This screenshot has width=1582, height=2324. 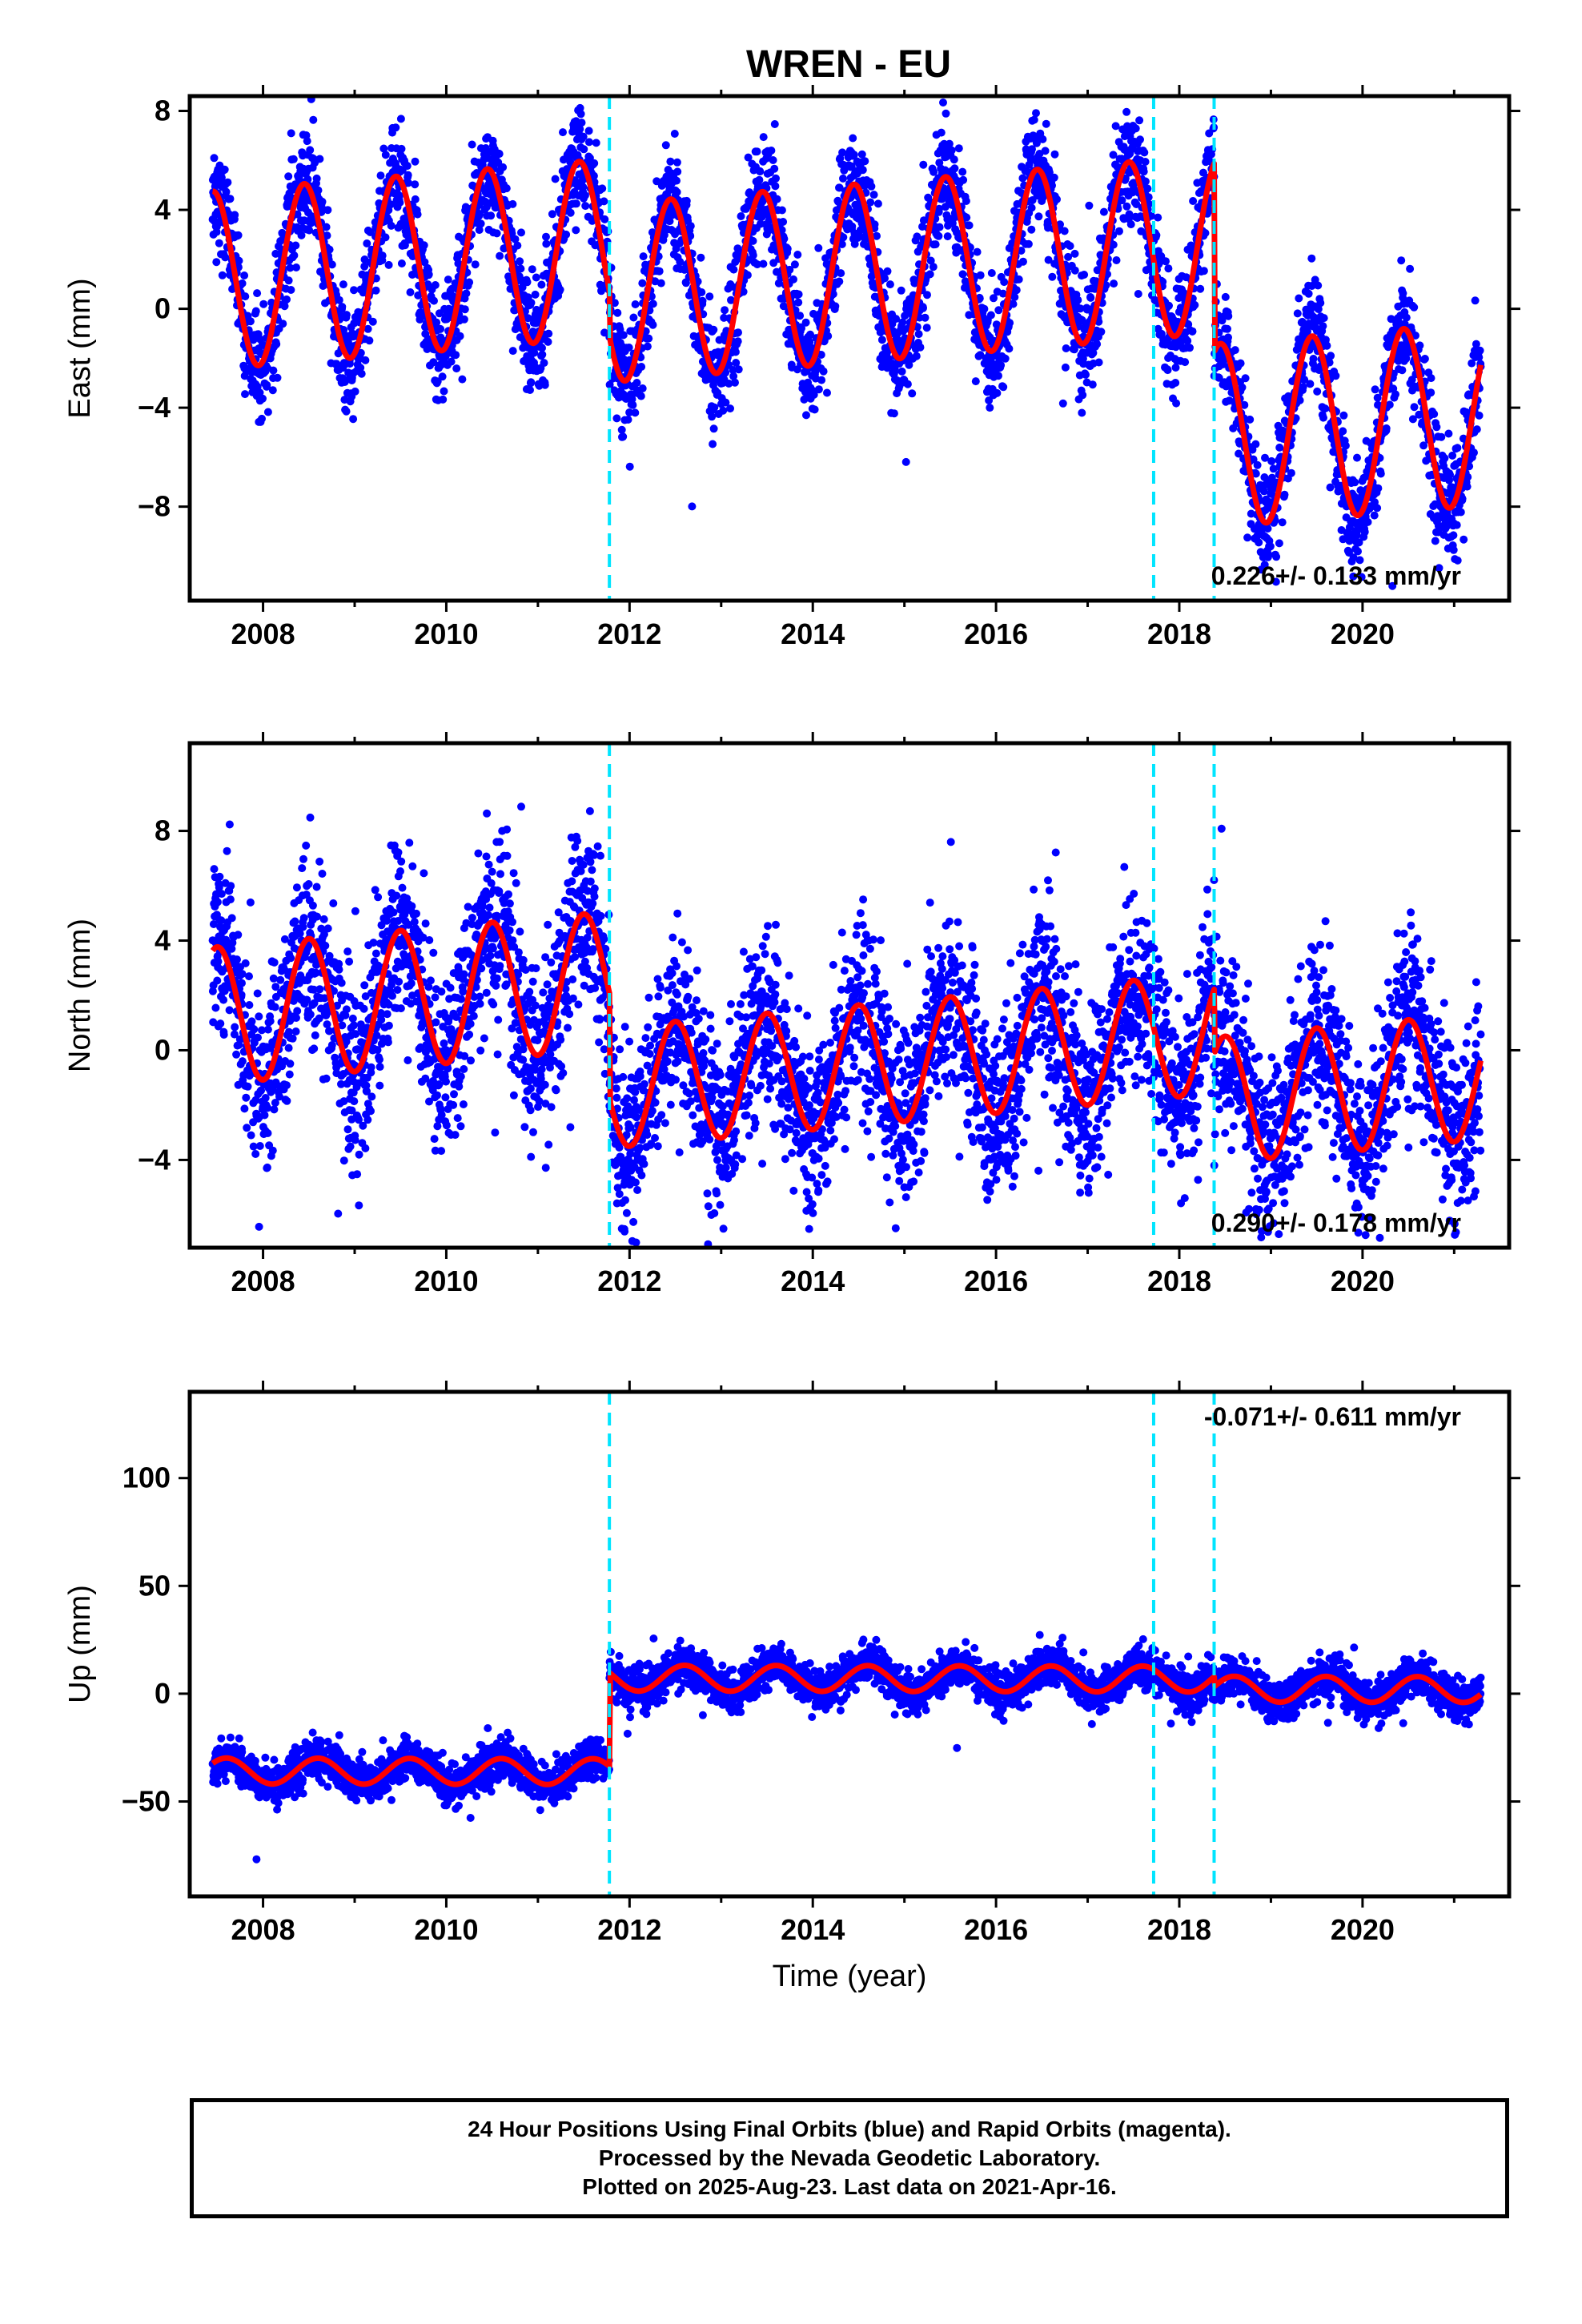 What do you see at coordinates (1363, 633) in the screenshot?
I see `x-tick-label: 2020` at bounding box center [1363, 633].